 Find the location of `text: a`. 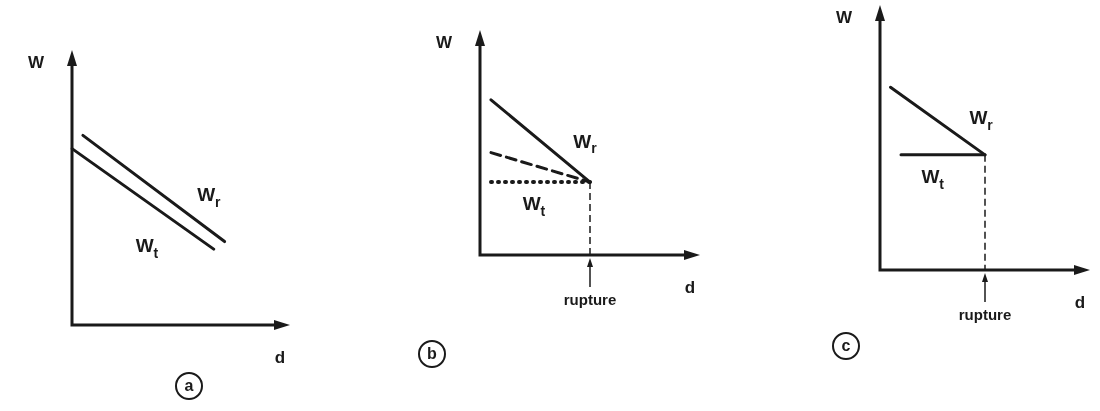

text: a is located at coordinates (189, 386).